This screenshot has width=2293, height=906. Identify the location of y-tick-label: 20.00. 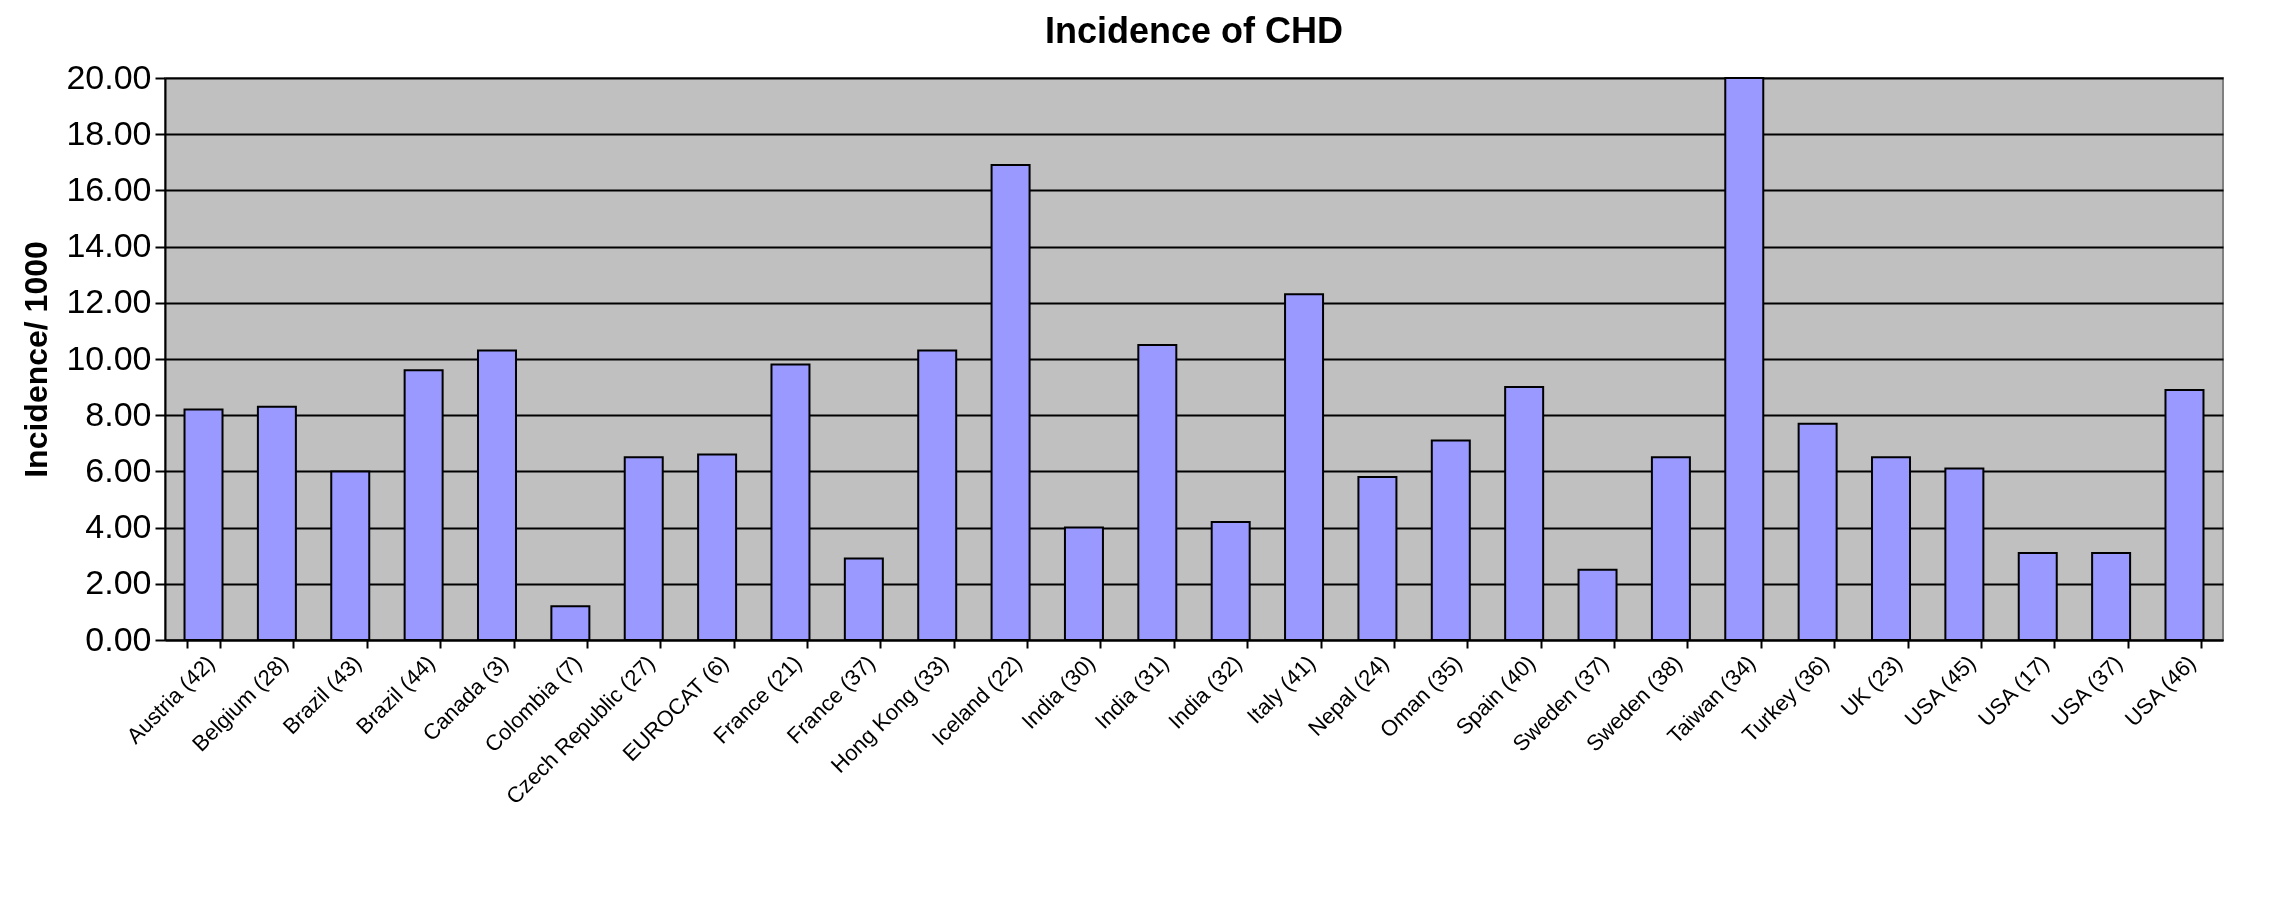
(109, 76).